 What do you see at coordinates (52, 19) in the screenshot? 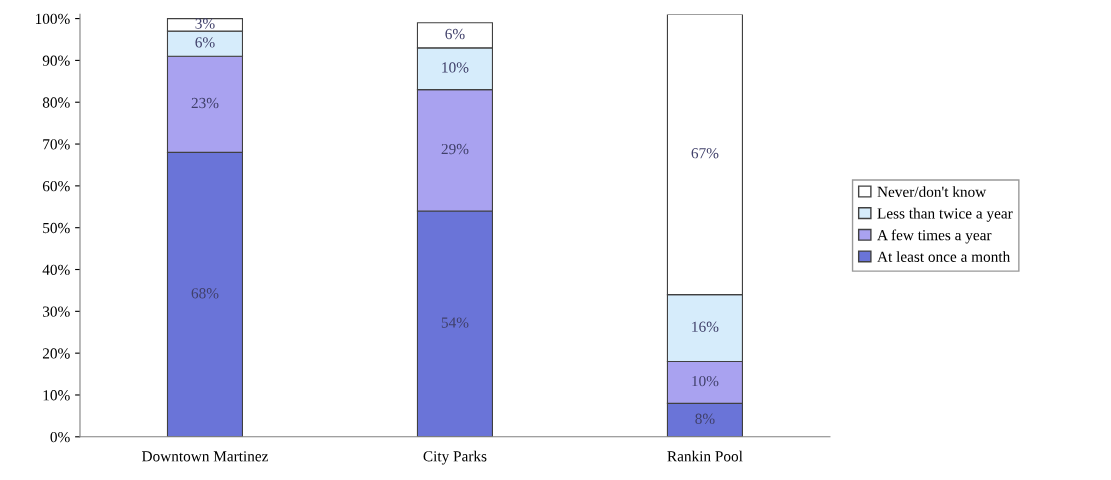
I see `y-tick-label: 100%` at bounding box center [52, 19].